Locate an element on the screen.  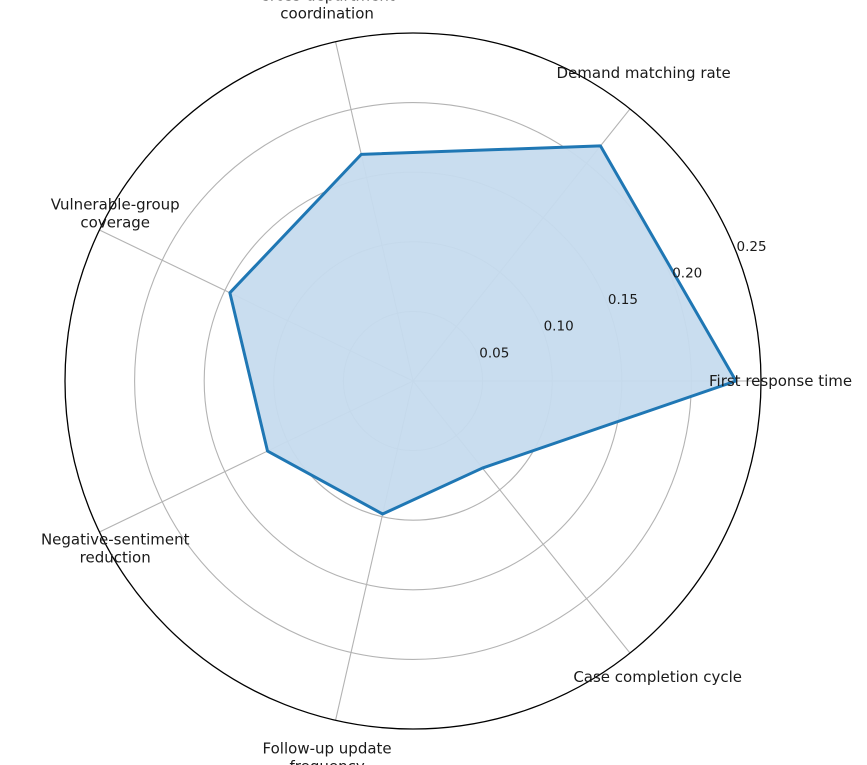
category-label: Negative-sentiment reduction is located at coordinates (115, 548).